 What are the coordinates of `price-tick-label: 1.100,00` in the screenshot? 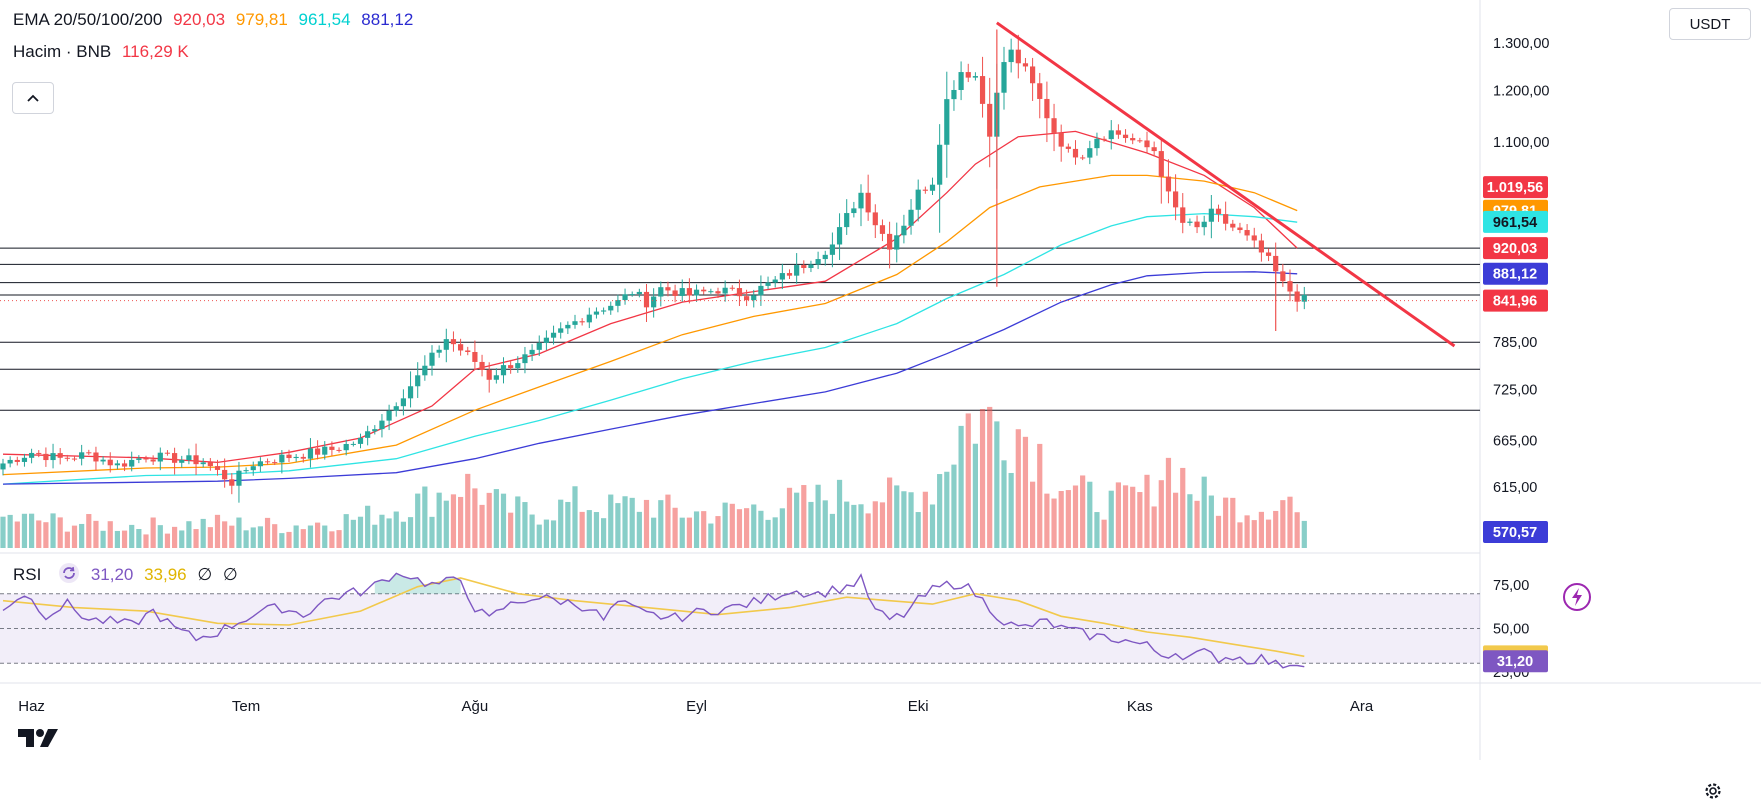 It's located at (1521, 143).